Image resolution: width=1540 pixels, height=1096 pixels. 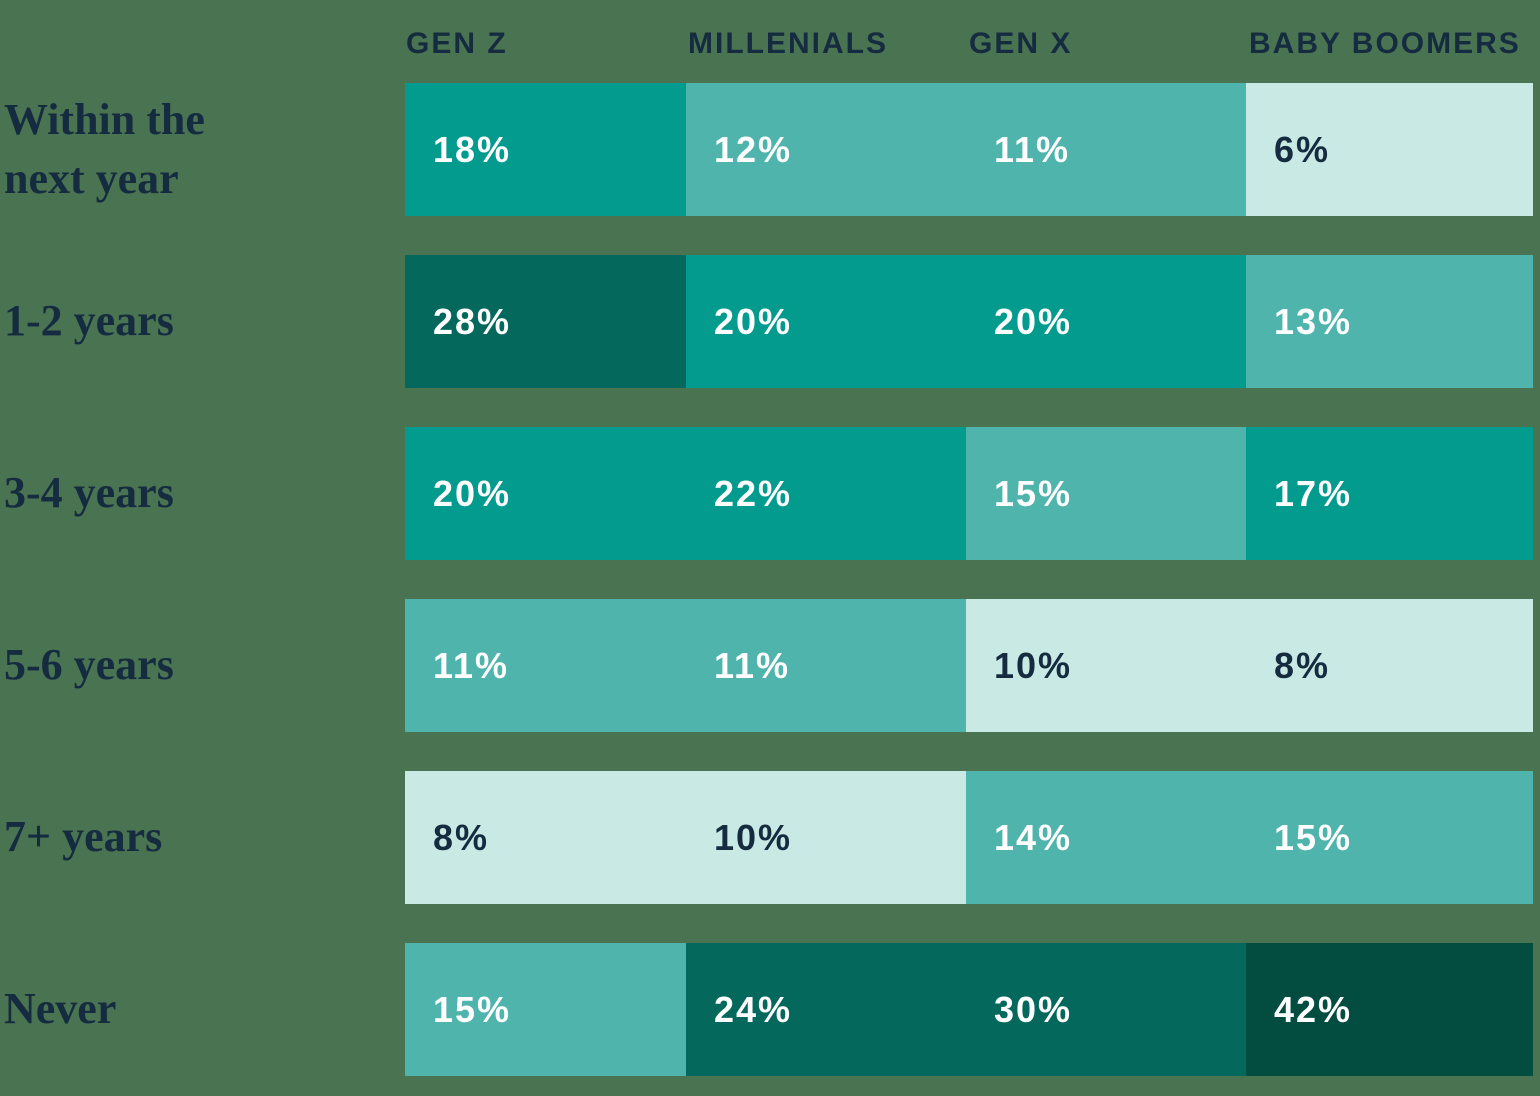 I want to click on row-label: 7+ years, so click(x=83, y=837).